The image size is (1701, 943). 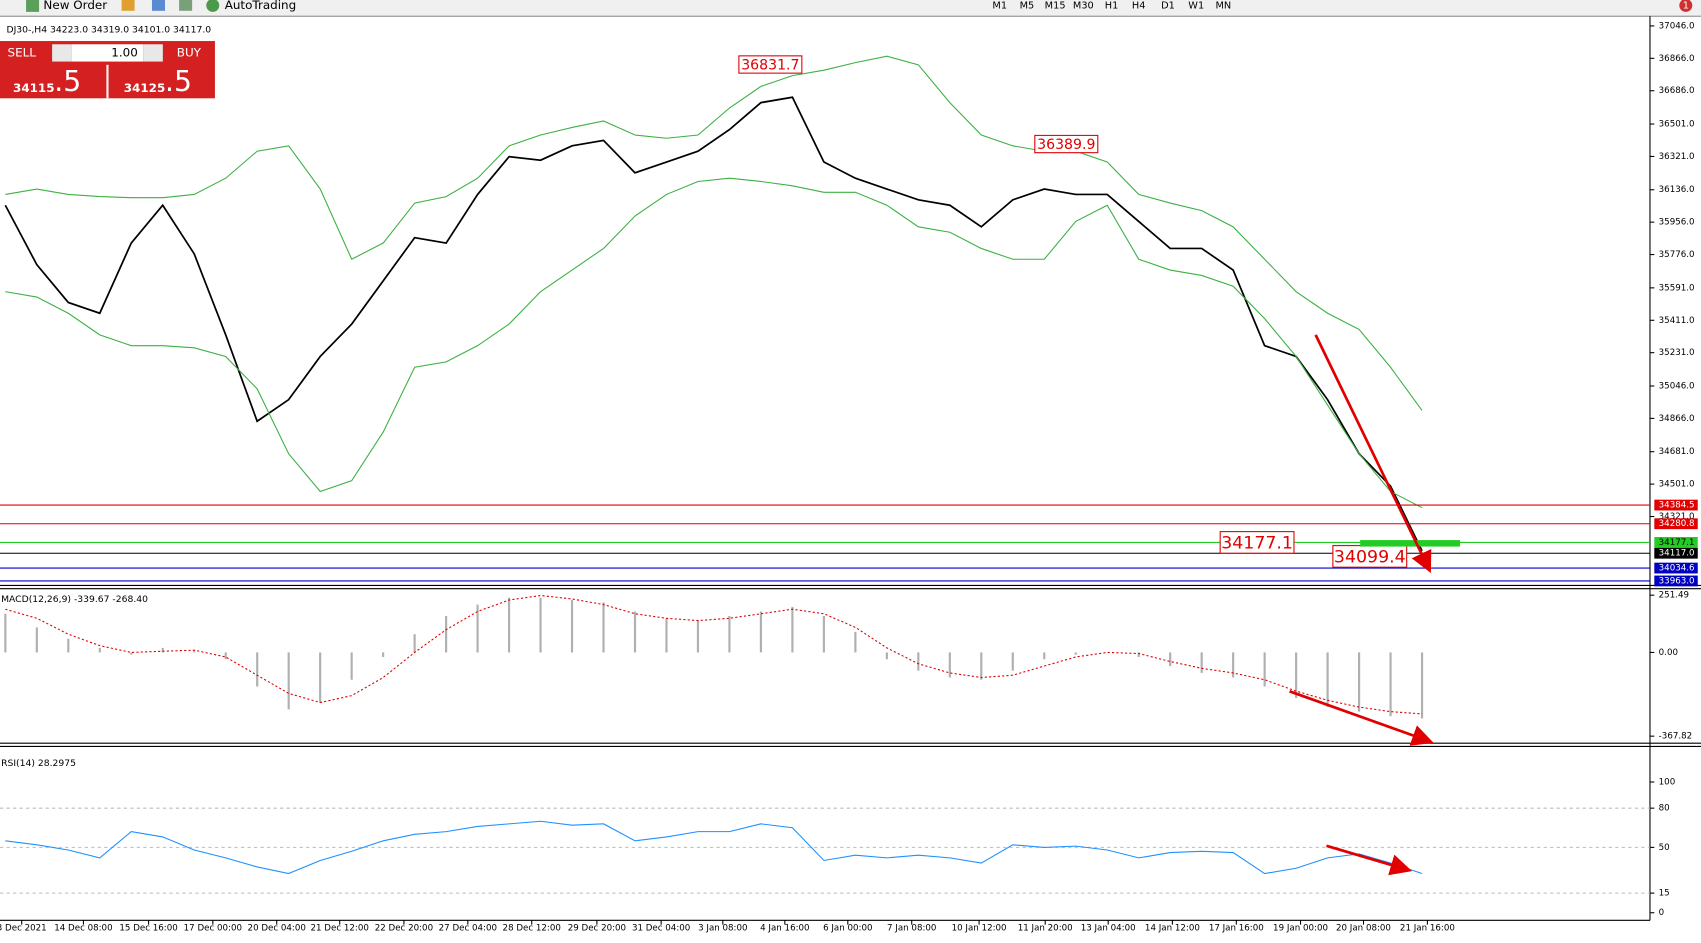 I want to click on x-tick-label: 31 Dec 04:00, so click(x=661, y=928).